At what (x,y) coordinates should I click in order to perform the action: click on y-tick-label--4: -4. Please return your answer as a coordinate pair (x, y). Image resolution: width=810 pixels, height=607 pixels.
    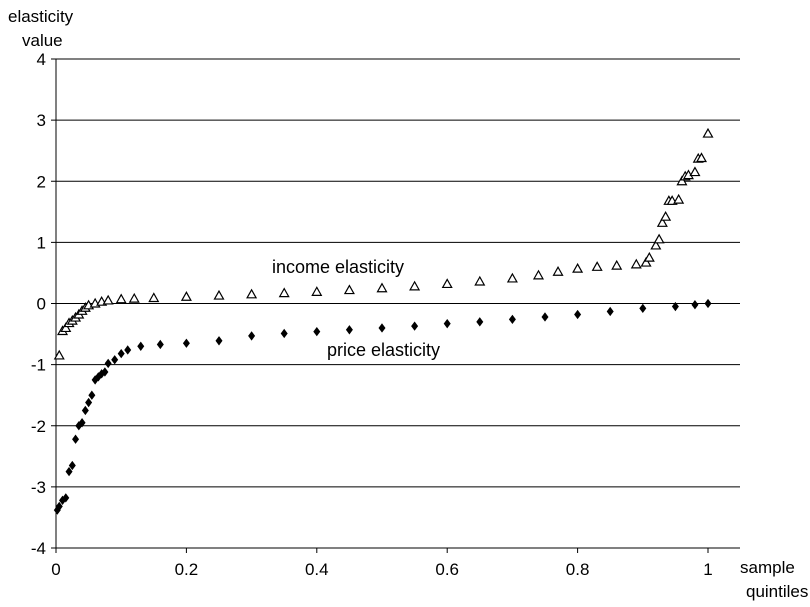
    Looking at the image, I should click on (38, 548).